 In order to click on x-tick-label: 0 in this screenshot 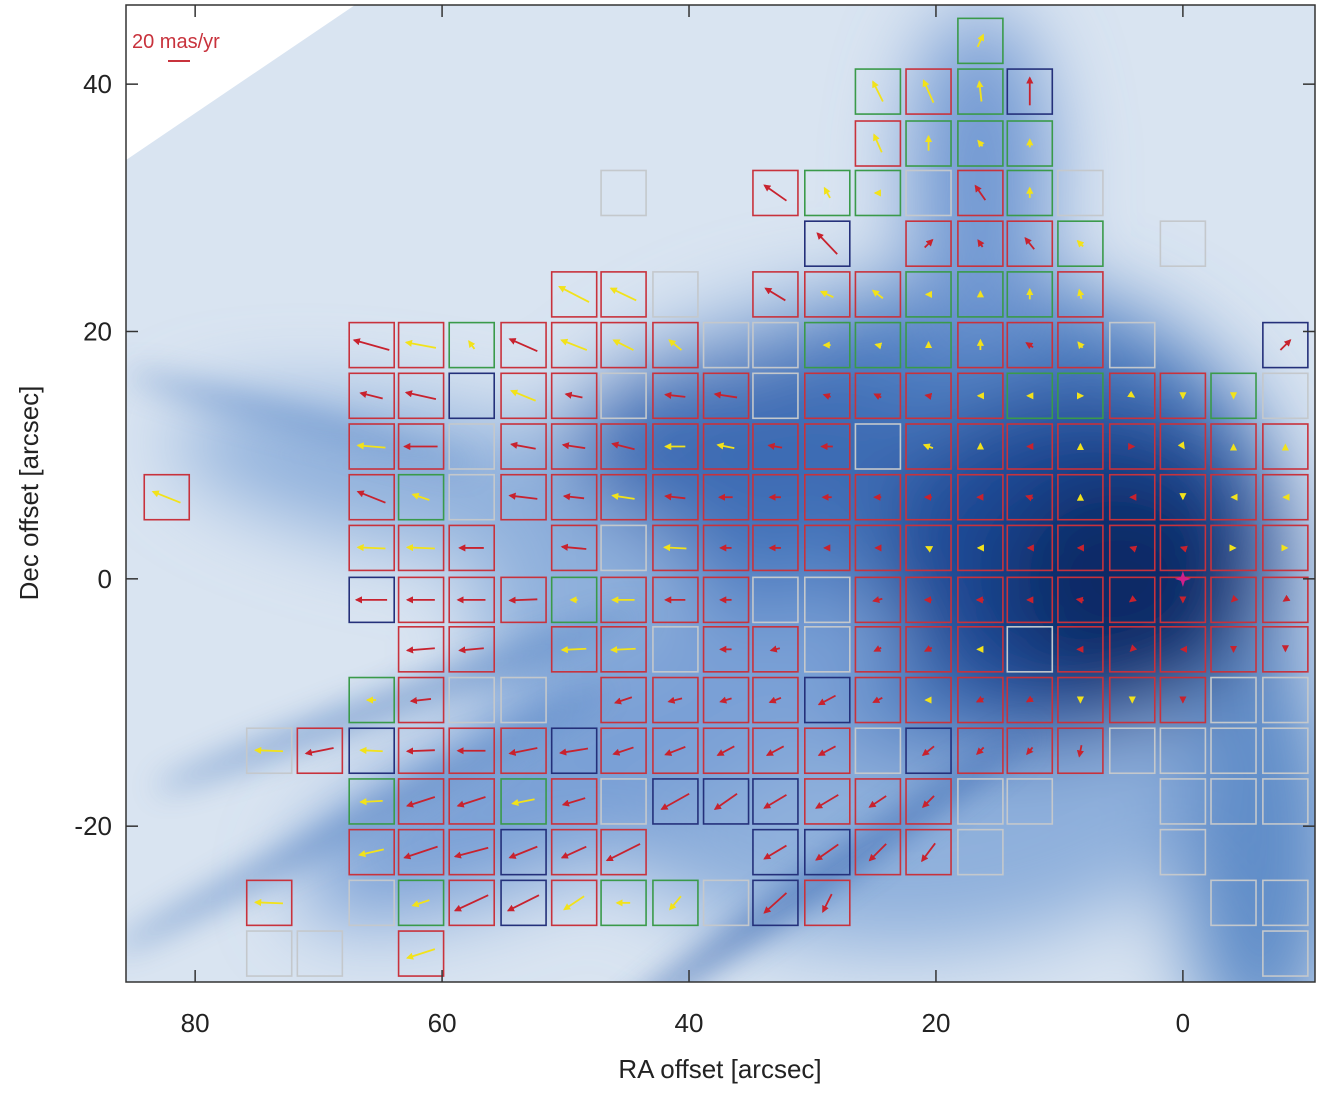, I will do `click(1183, 1023)`.